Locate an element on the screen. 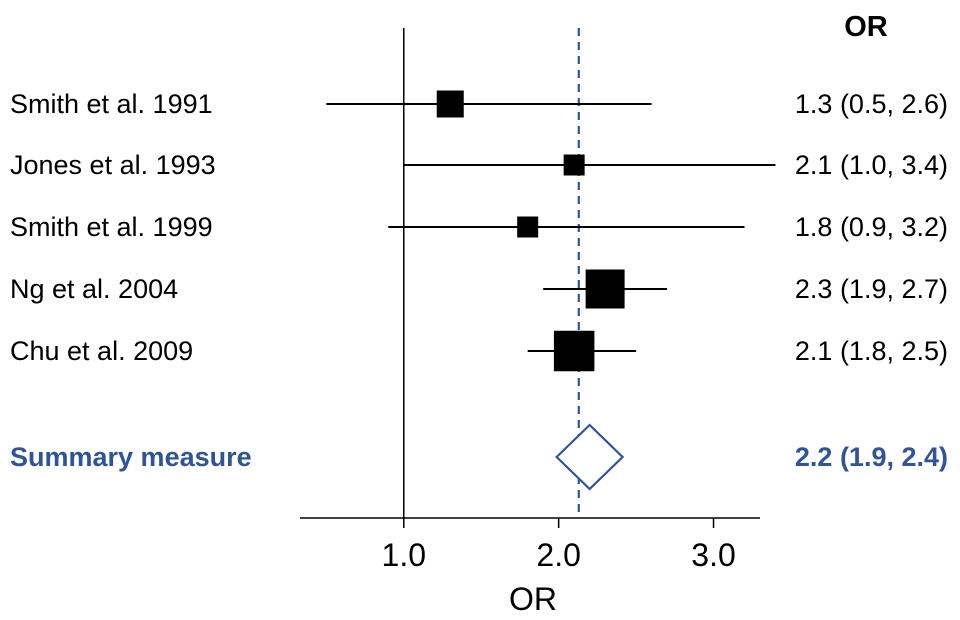 The height and width of the screenshot is (620, 960). x-tick-label: 2.0 is located at coordinates (558, 555).